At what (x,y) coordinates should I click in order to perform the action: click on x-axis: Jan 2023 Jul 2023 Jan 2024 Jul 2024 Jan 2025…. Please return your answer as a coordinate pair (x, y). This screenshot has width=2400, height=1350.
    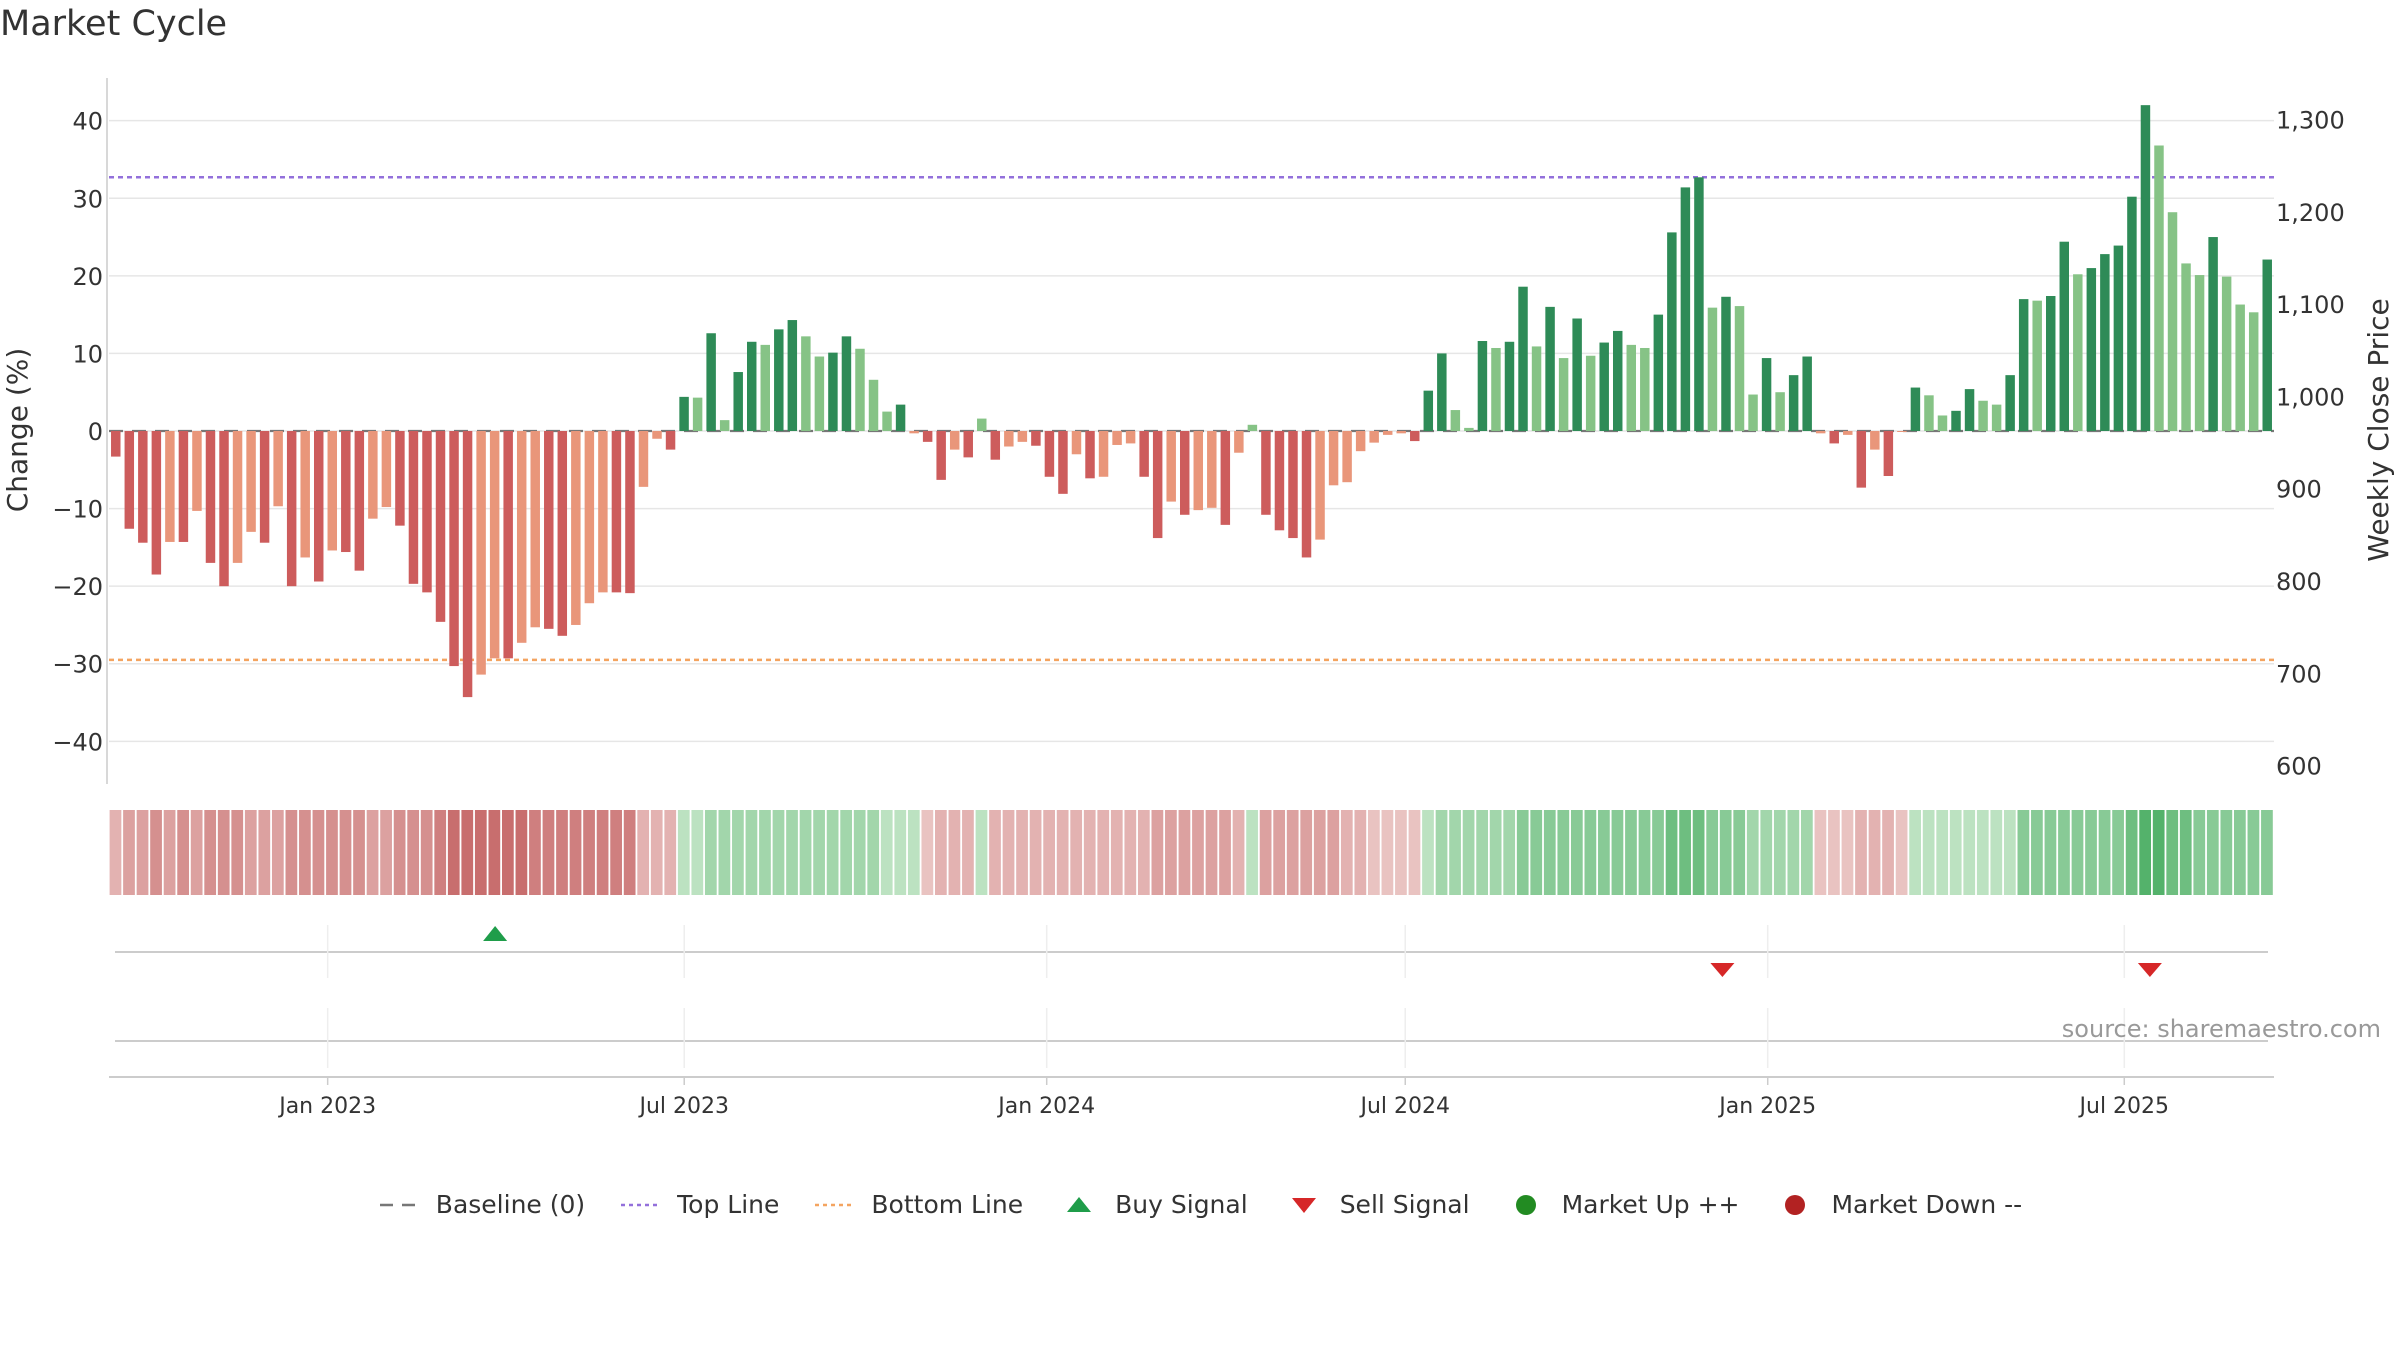
    Looking at the image, I should click on (1191, 1097).